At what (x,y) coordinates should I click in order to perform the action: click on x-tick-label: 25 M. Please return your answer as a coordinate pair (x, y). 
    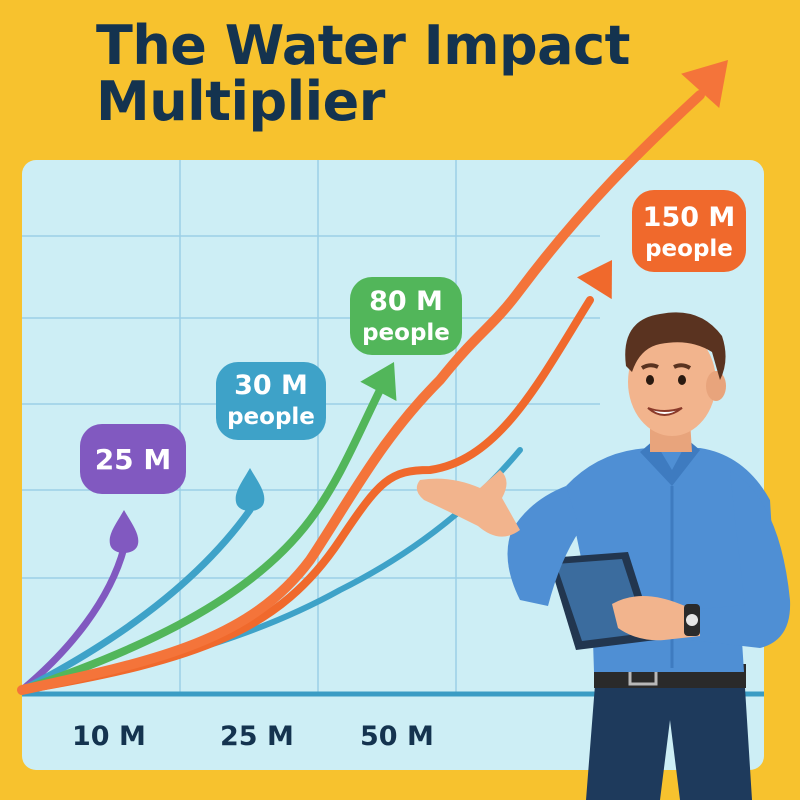
    Looking at the image, I should click on (257, 736).